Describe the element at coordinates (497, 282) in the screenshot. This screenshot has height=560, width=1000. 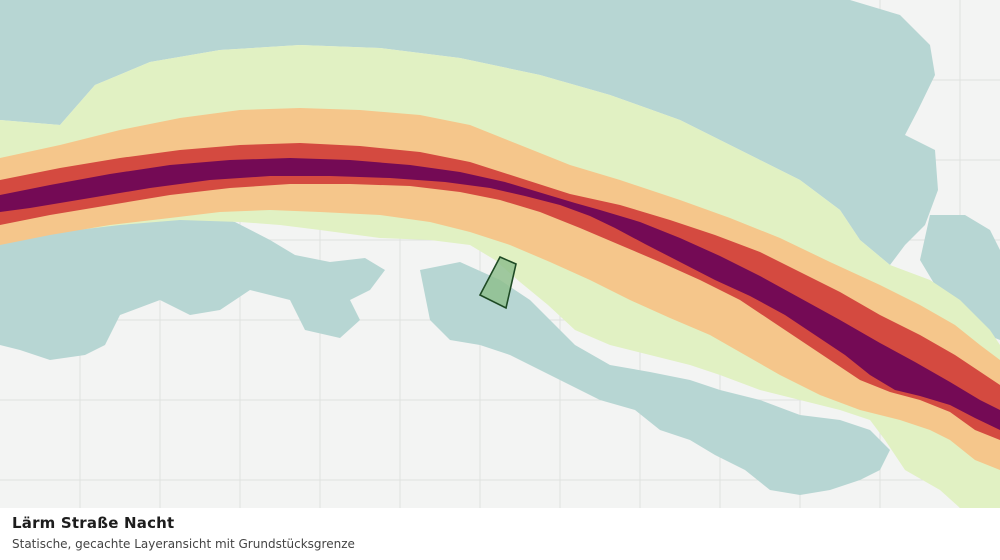
I see `parcel-boundary` at that location.